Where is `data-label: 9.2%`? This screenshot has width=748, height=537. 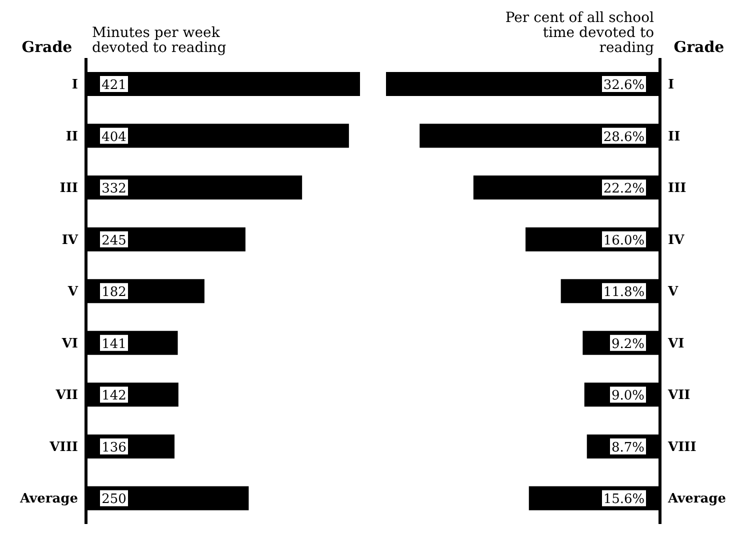
data-label: 9.2% is located at coordinates (628, 344).